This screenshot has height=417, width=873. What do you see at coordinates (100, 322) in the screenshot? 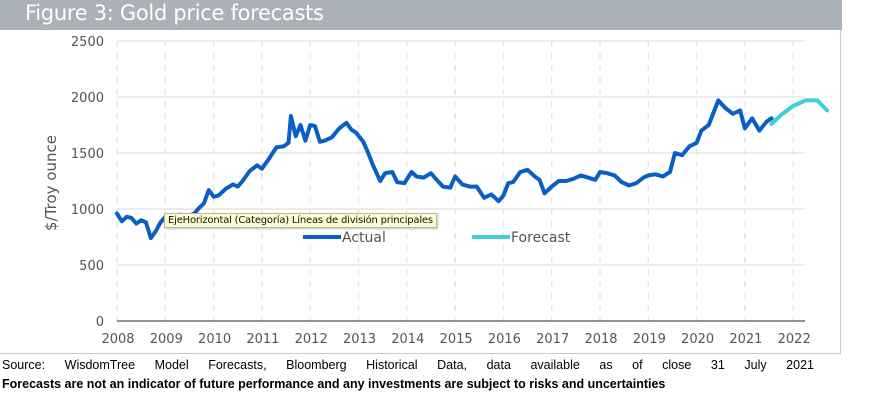
I see `y-tick-label: 0` at bounding box center [100, 322].